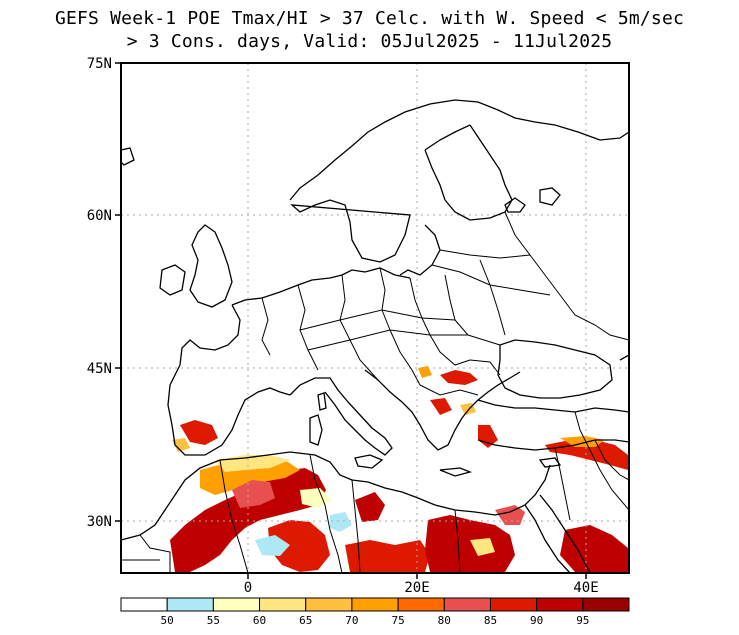 This screenshot has width=739, height=635. What do you see at coordinates (299, 546) in the screenshot?
I see `algeria-libya-shading` at bounding box center [299, 546].